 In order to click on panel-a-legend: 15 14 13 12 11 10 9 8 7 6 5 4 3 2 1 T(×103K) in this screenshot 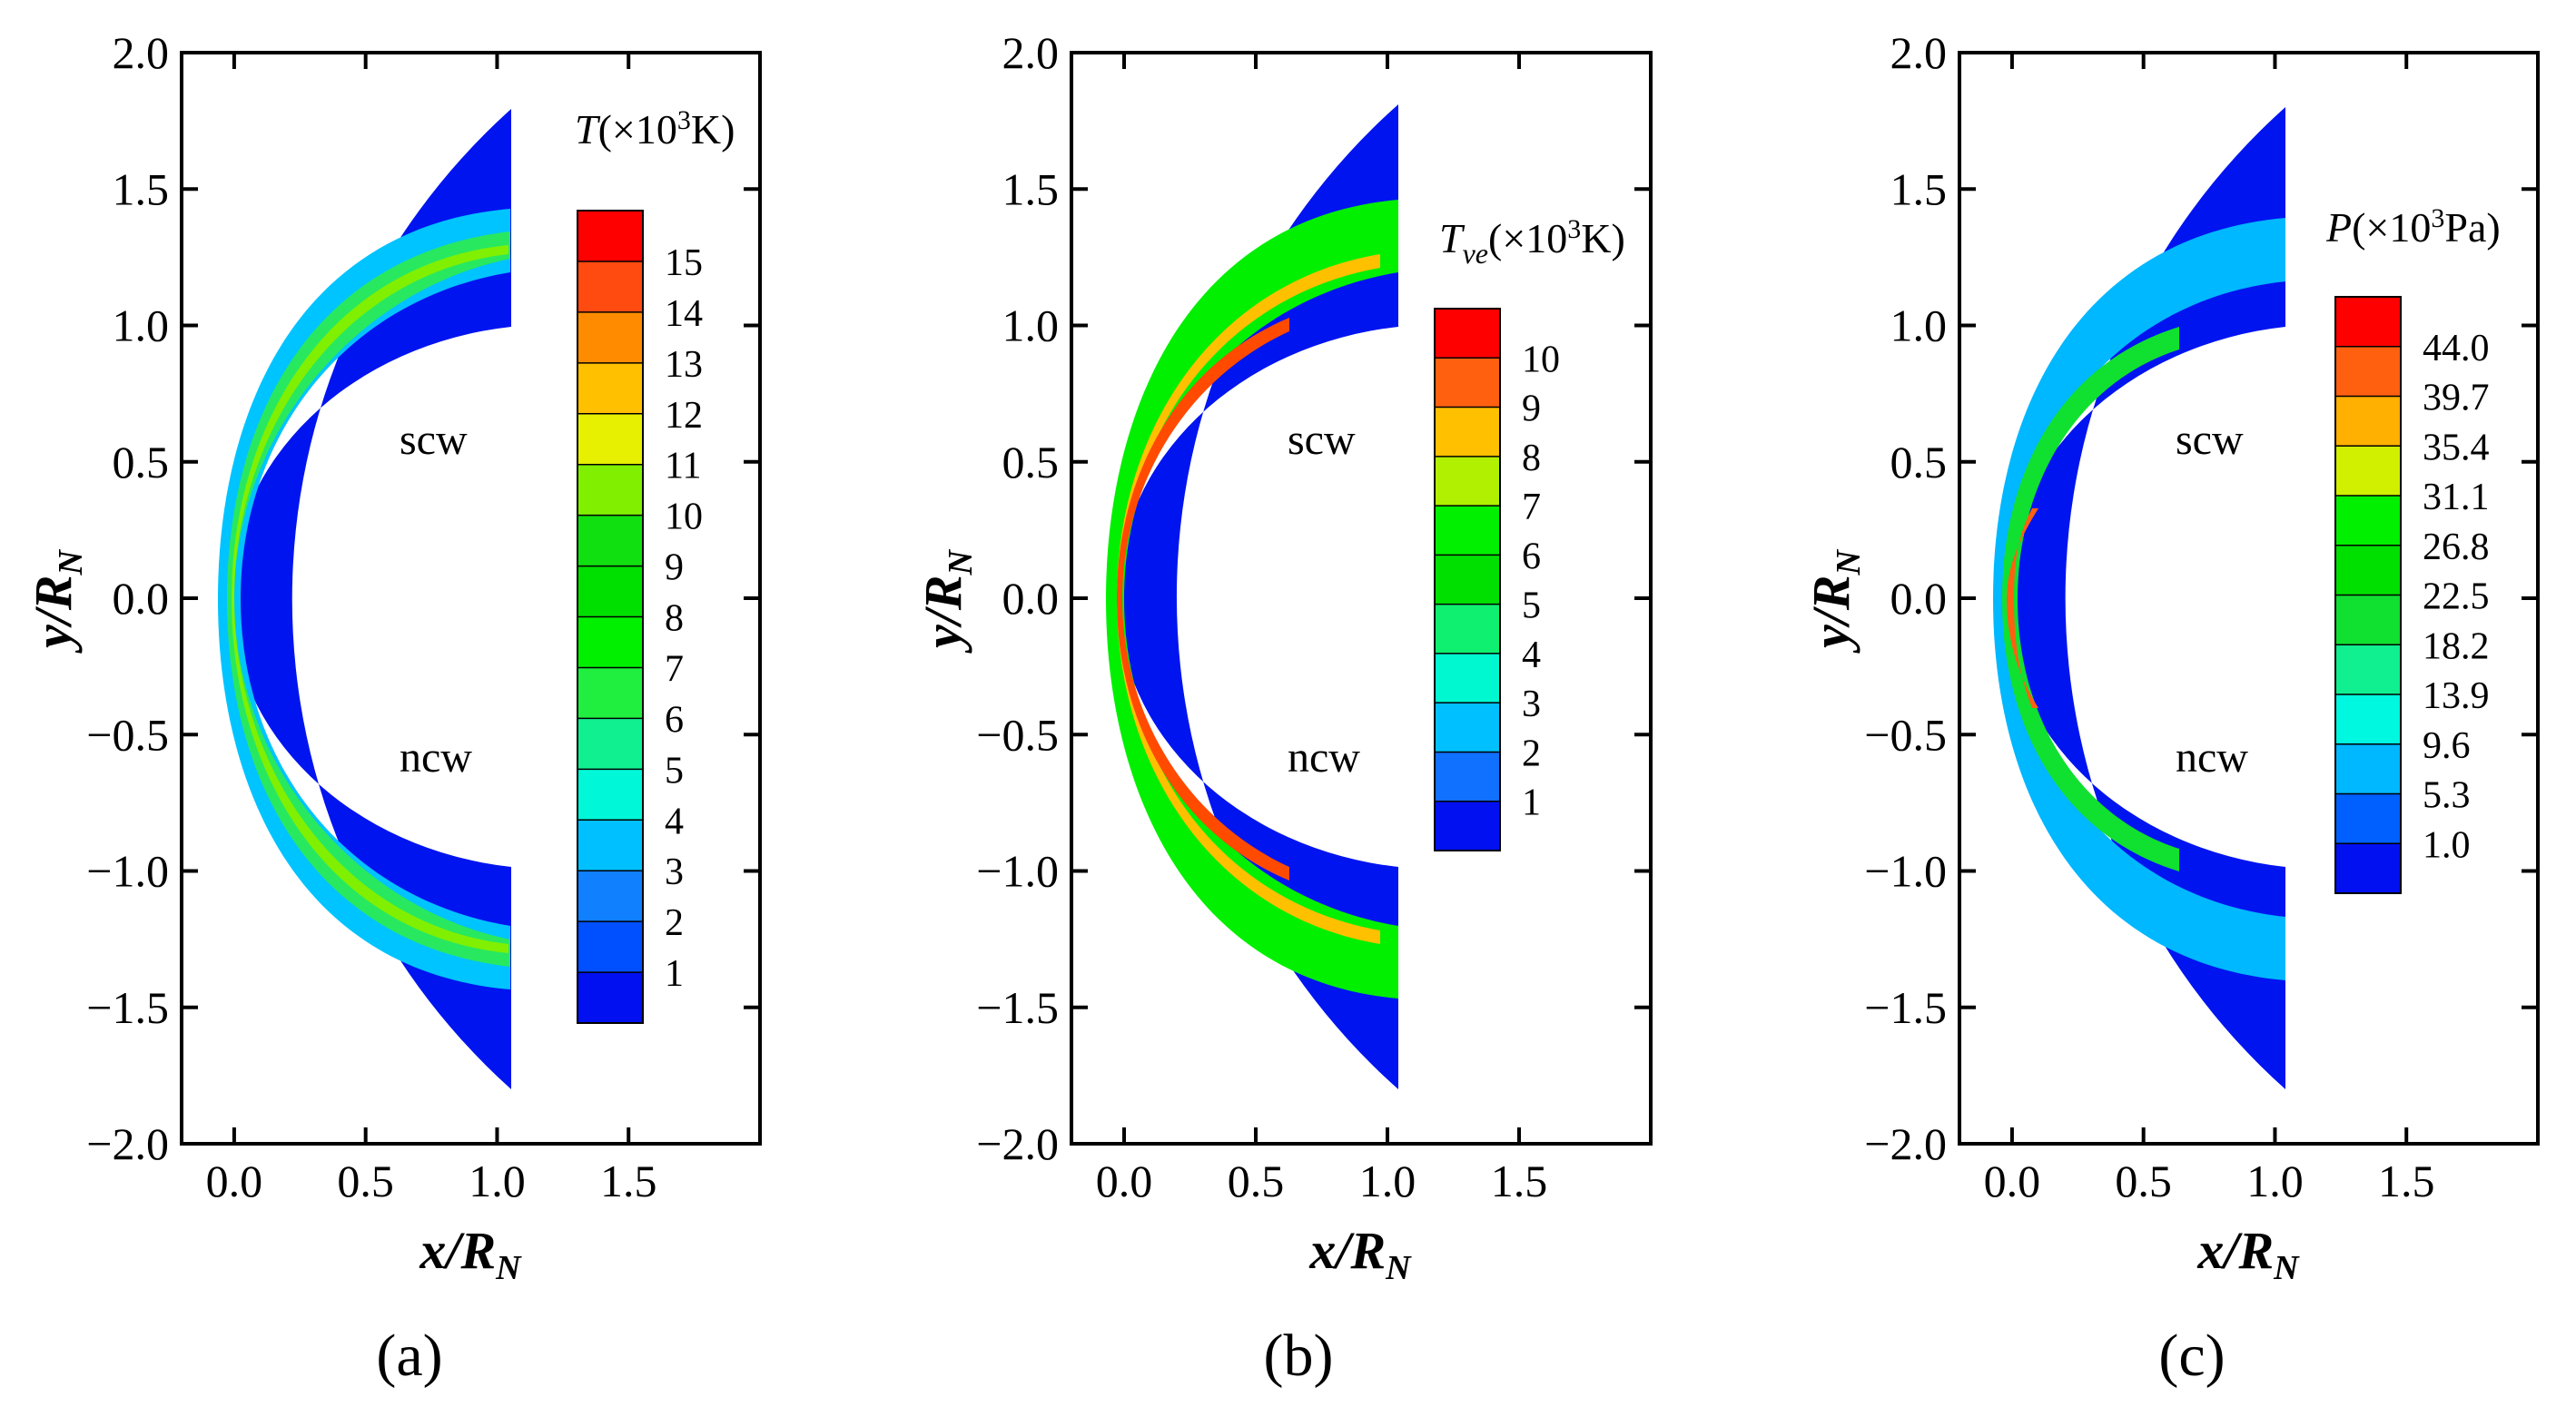, I will do `click(655, 564)`.